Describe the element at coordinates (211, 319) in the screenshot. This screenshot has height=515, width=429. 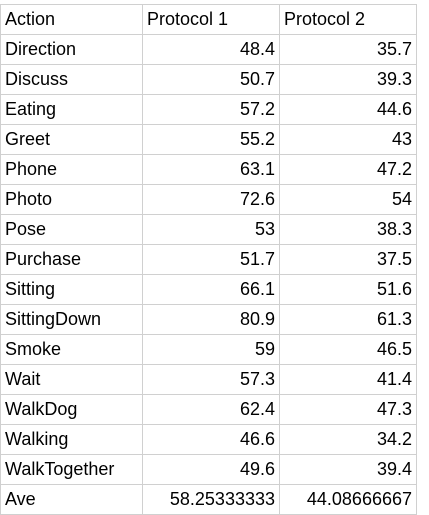
I see `protocol-1-cell: 80.9` at that location.